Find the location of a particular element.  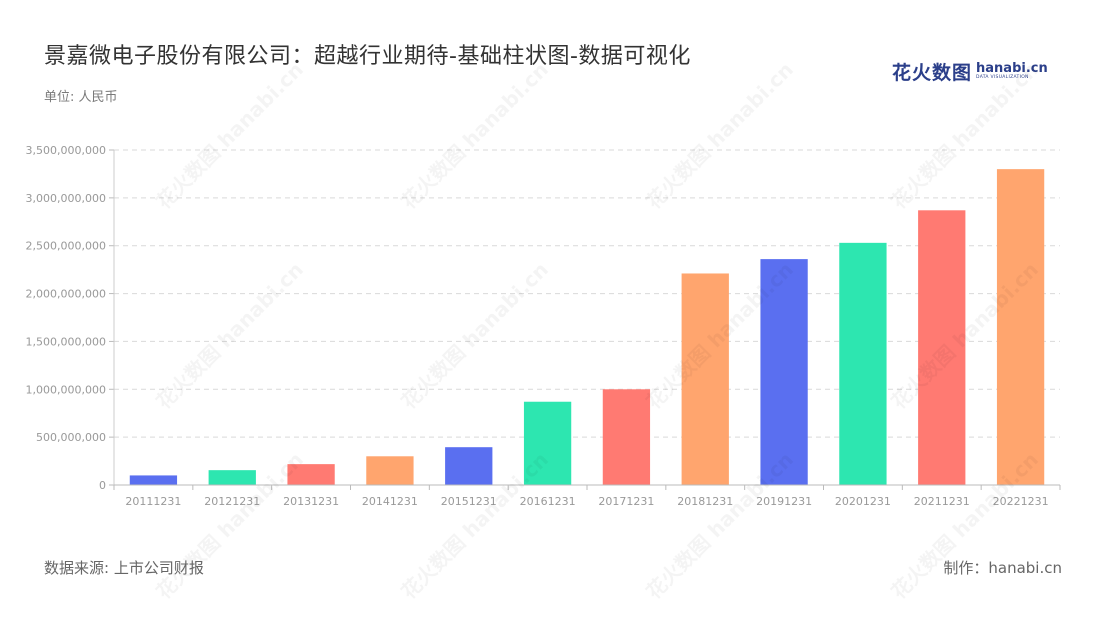

x-tick-label: 20171231 is located at coordinates (626, 501).